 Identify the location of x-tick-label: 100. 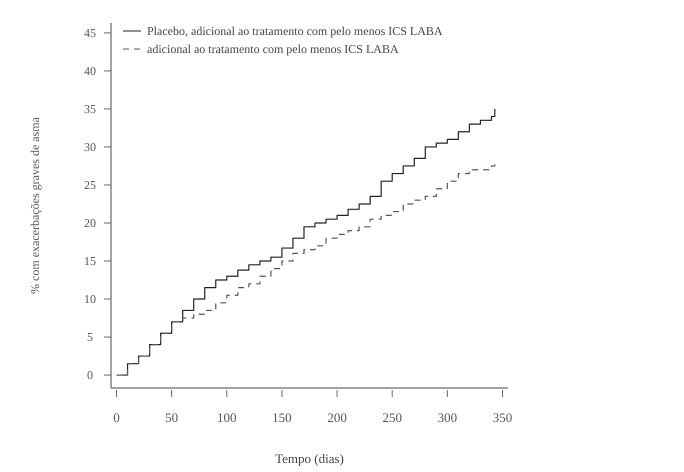
(227, 417).